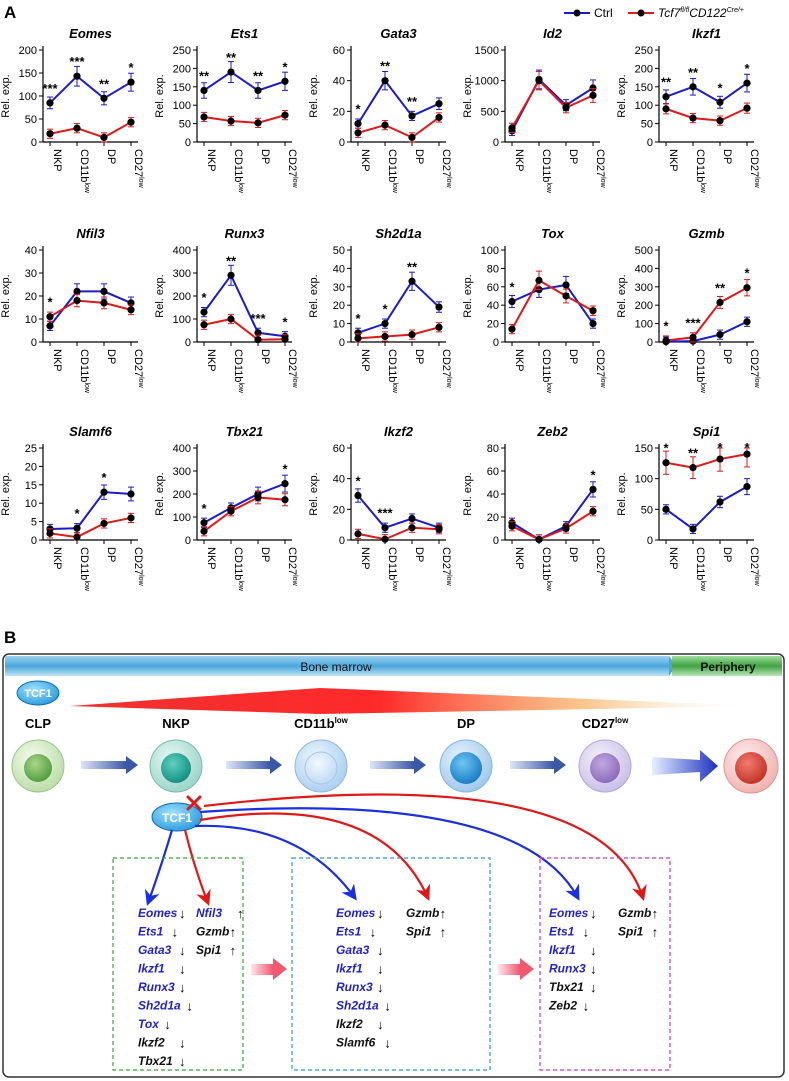 The height and width of the screenshot is (1081, 789). Describe the element at coordinates (149, 1024) in the screenshot. I see `gene-down-tox: Tox` at that location.